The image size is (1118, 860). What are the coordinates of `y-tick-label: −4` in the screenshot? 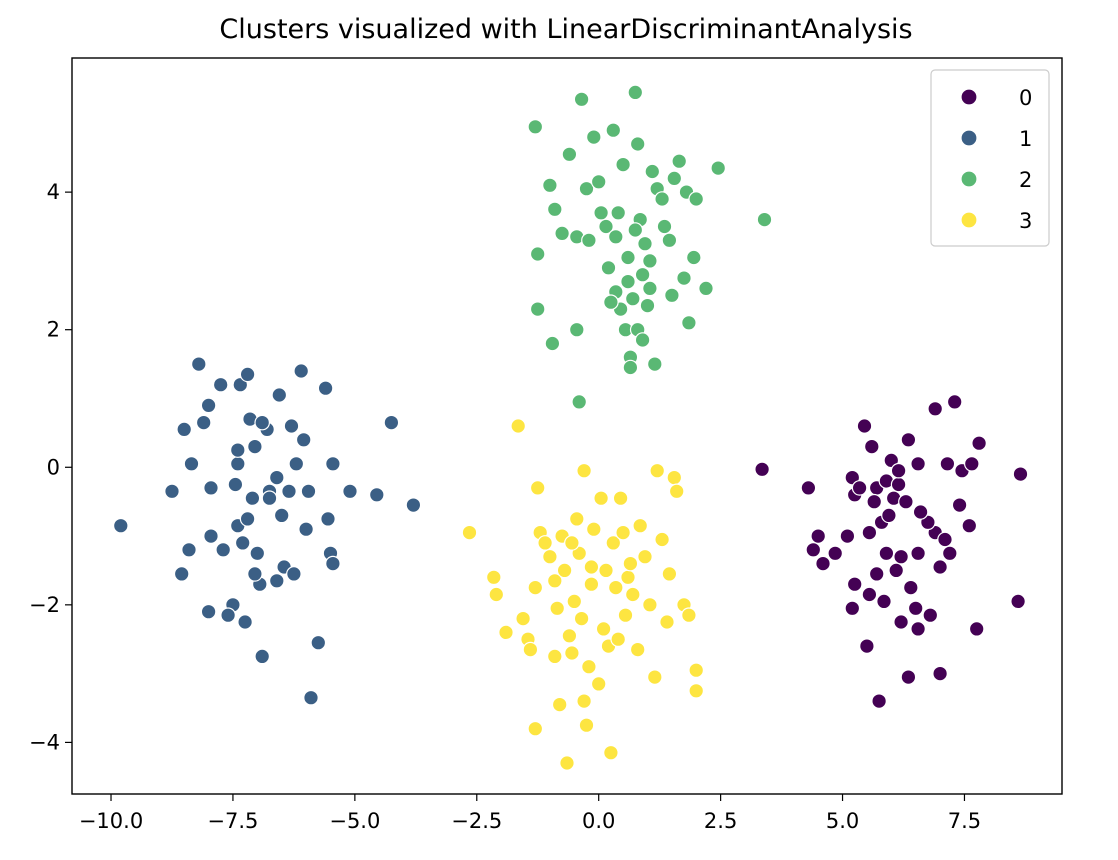 It's located at (44, 742).